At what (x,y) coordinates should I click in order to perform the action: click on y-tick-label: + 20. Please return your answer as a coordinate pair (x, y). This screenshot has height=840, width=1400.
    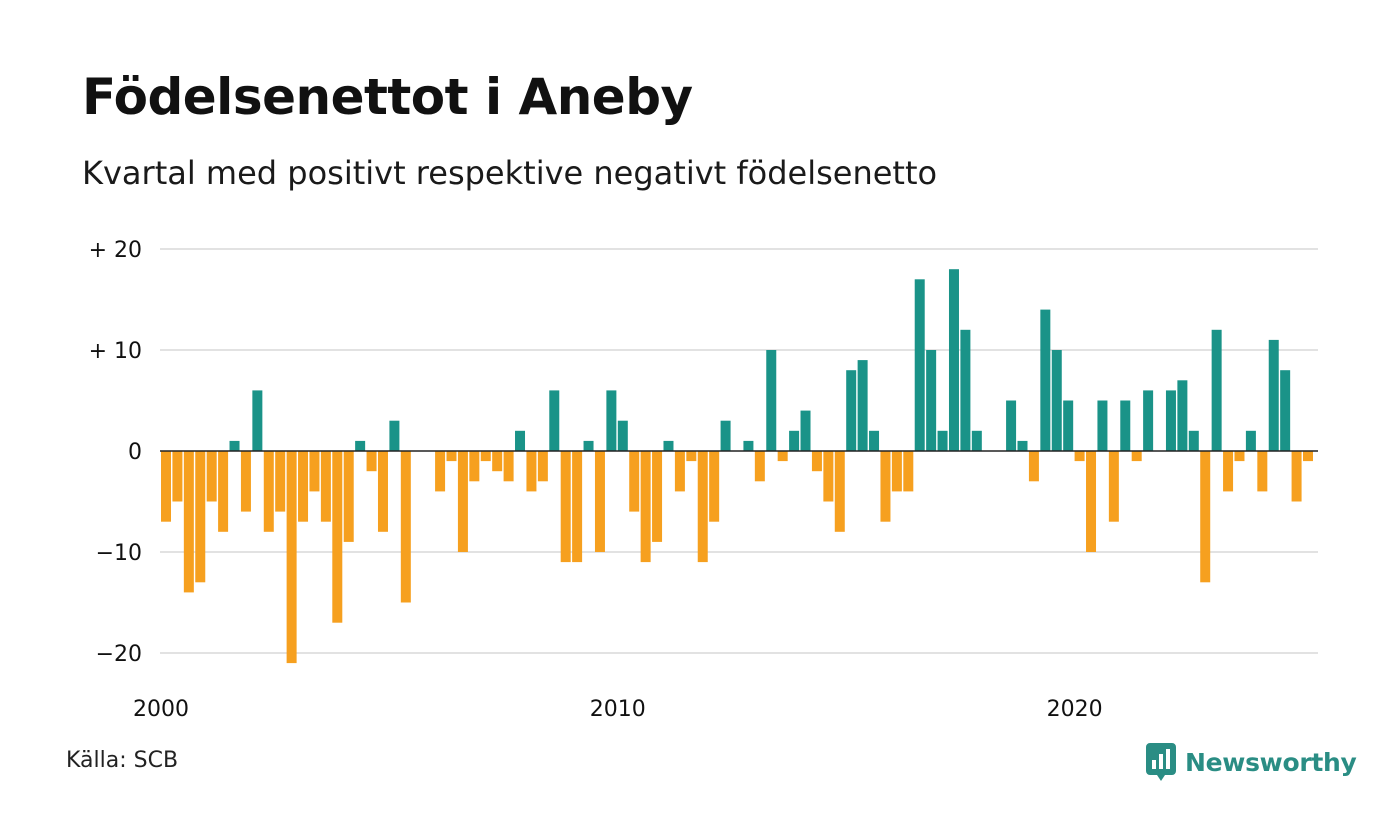
    Looking at the image, I should click on (115, 250).